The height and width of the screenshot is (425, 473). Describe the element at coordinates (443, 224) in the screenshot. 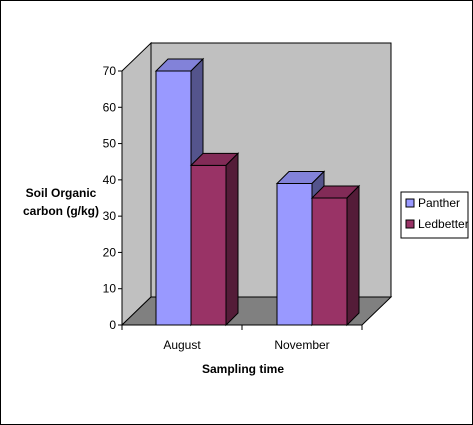

I see `legend-label: Ledbetter` at that location.